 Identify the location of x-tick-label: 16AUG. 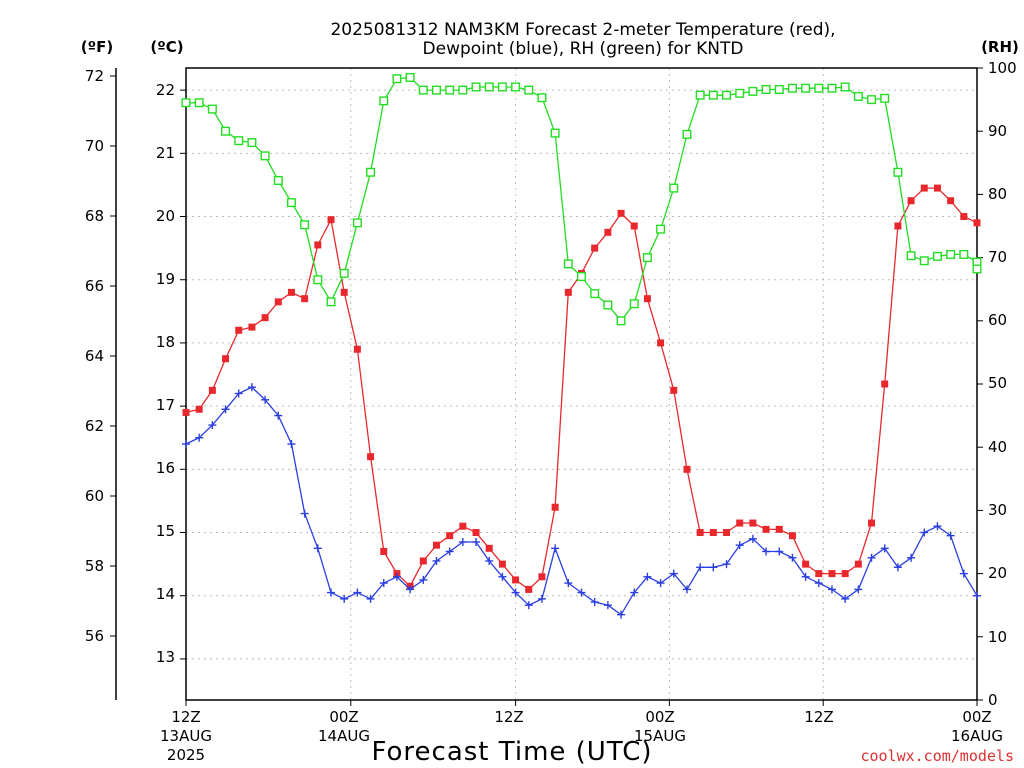
(977, 736).